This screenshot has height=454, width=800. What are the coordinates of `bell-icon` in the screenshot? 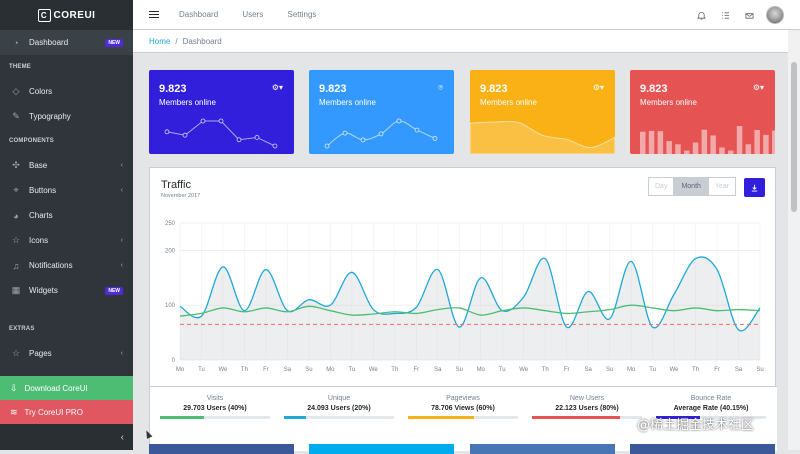 It's located at (701, 15).